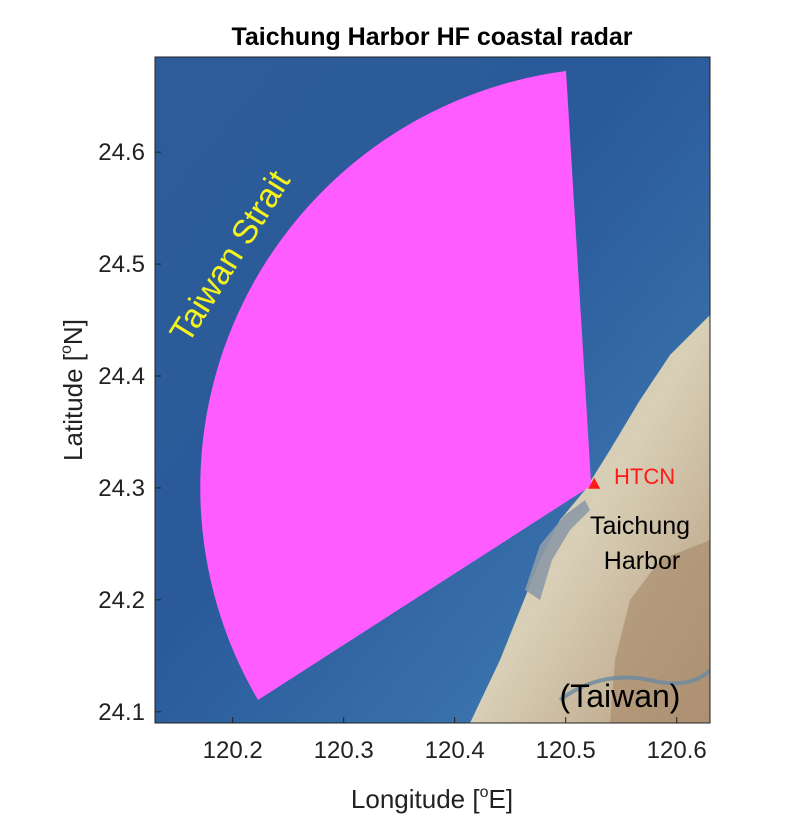 The width and height of the screenshot is (787, 832). What do you see at coordinates (620, 696) in the screenshot?
I see `taiwan-label: (Taiwan)` at bounding box center [620, 696].